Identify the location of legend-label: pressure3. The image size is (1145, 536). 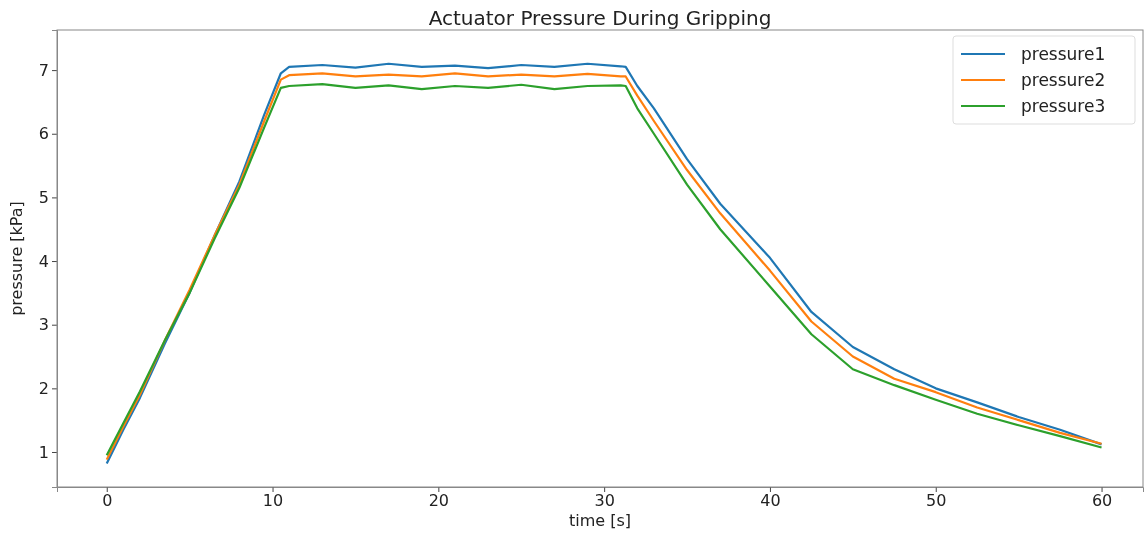
(1063, 106).